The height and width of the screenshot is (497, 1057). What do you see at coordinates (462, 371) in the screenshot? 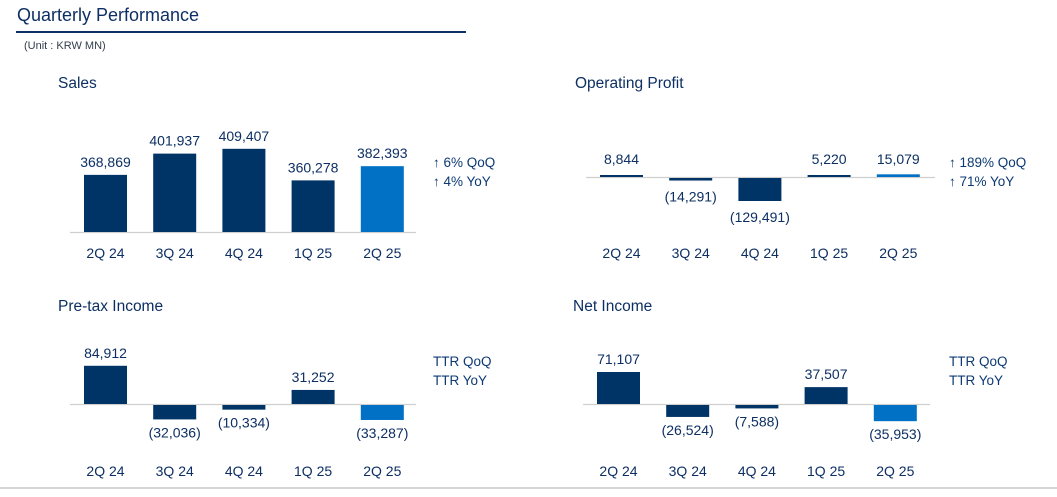
I see `pretax-income-change-notes: TTR QoQ TTR YoY` at bounding box center [462, 371].